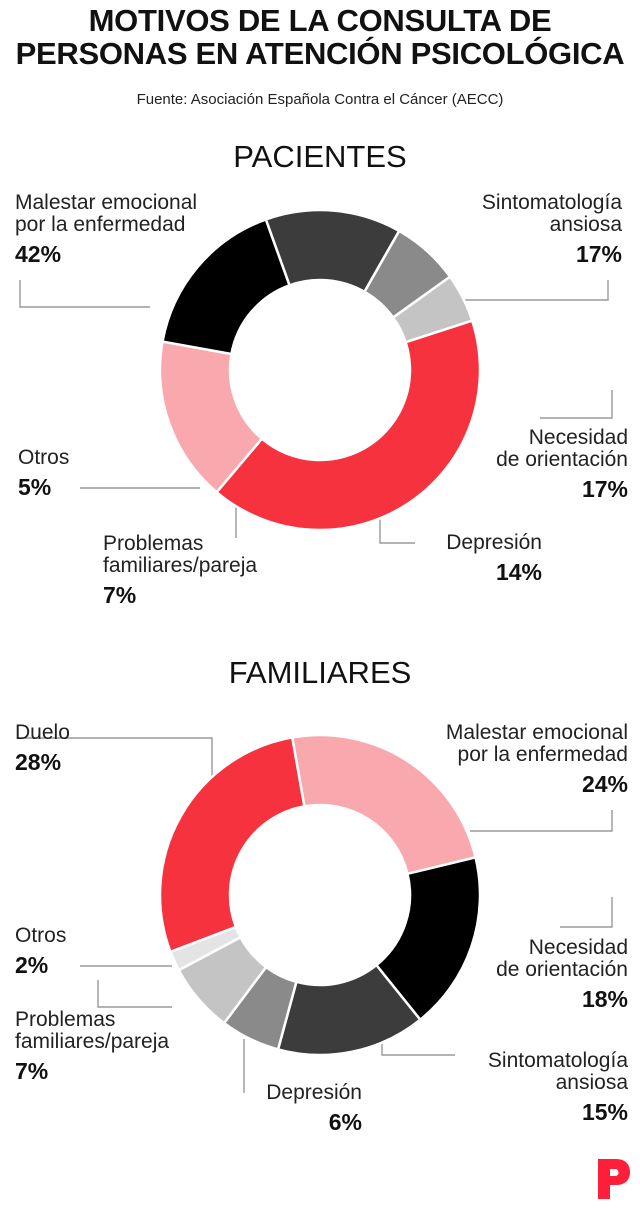 The width and height of the screenshot is (640, 1214). What do you see at coordinates (314, 1108) in the screenshot?
I see `familiares-label-depresion: Depresión 6%` at bounding box center [314, 1108].